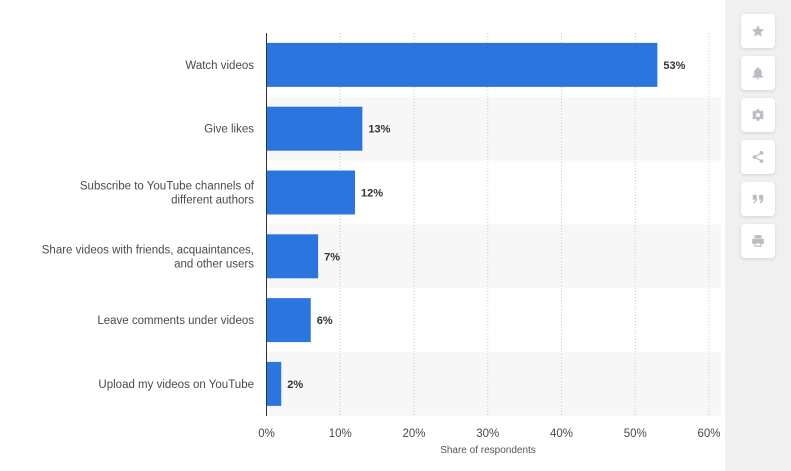 The image size is (791, 471). I want to click on x-tick-label: 20%, so click(413, 434).